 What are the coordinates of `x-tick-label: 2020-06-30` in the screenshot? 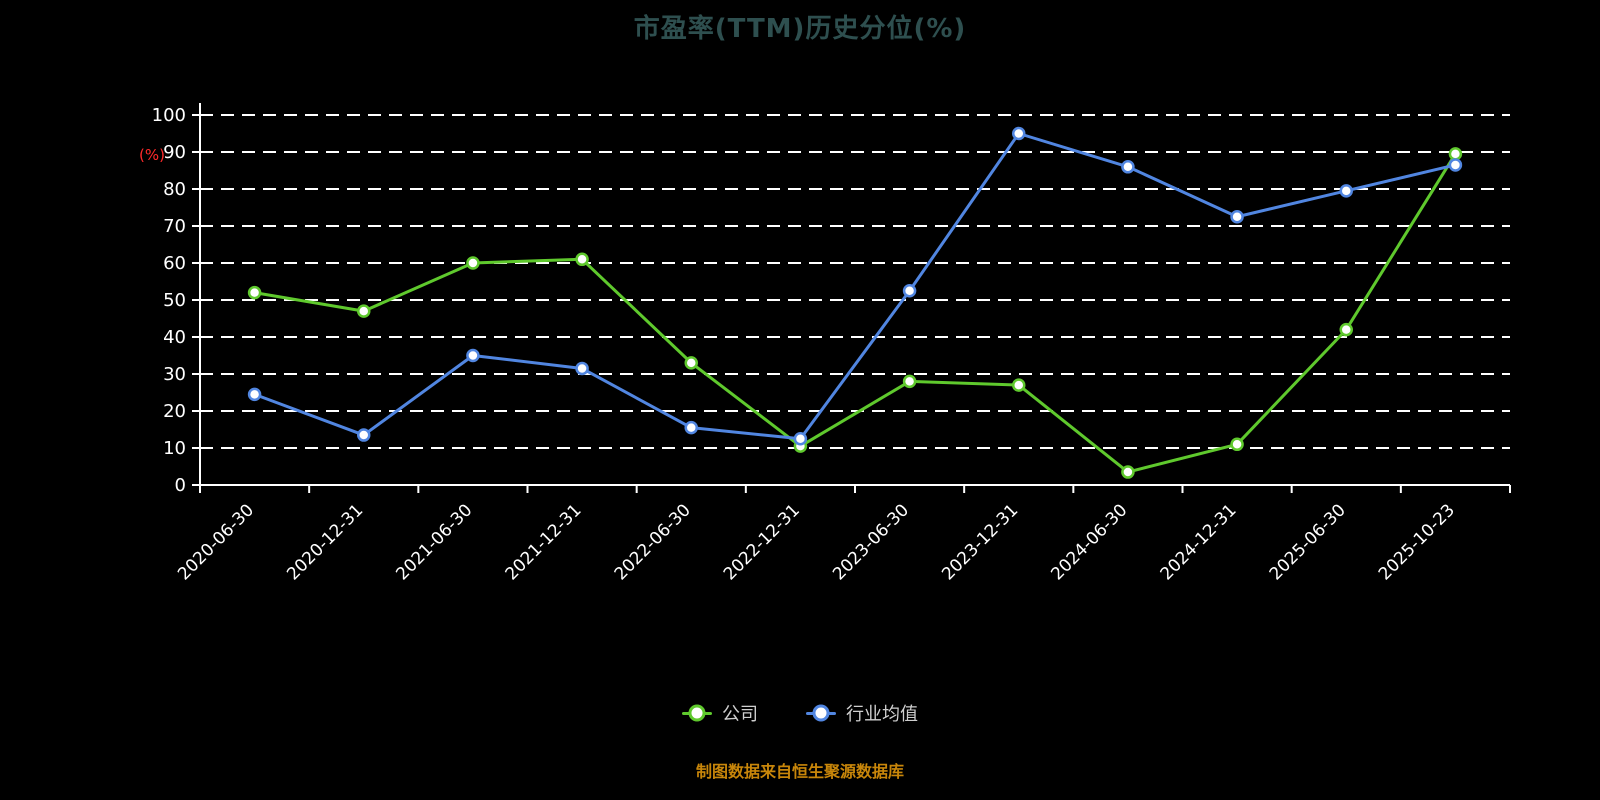 It's located at (216, 542).